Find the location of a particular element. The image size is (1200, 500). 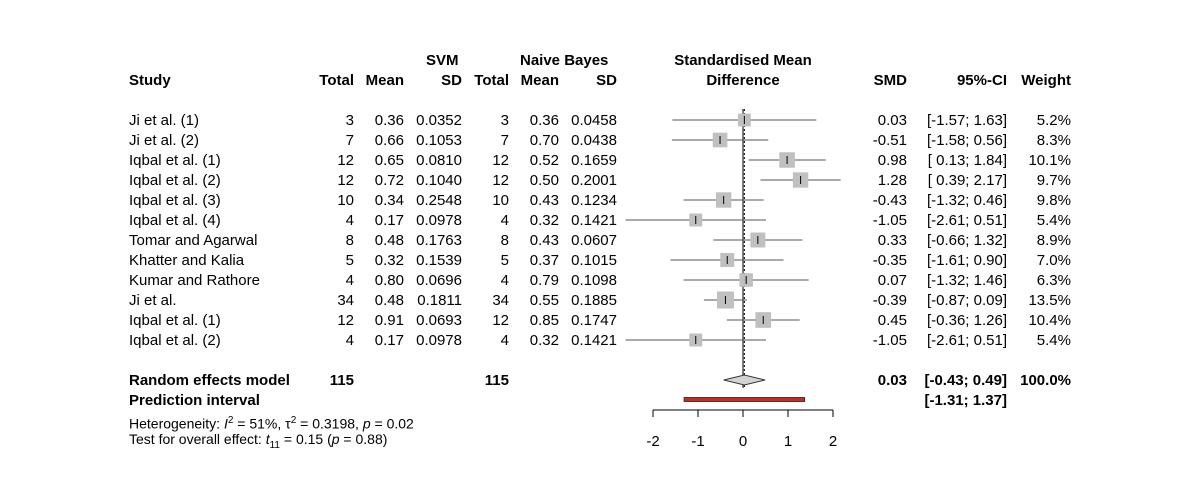

svm-total: 34 is located at coordinates (345, 300).